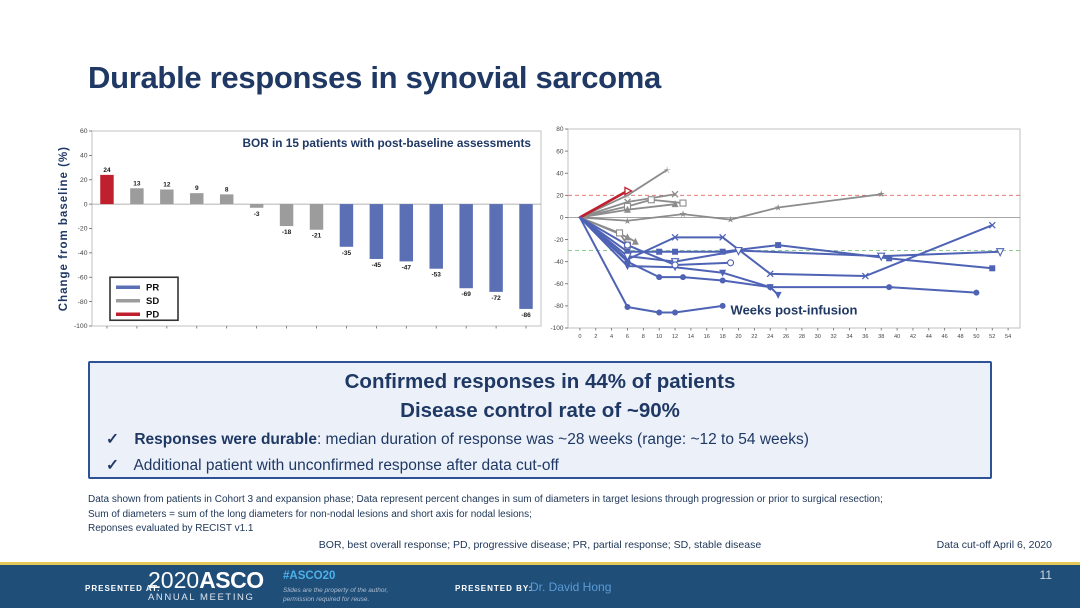 This screenshot has height=608, width=1080. Describe the element at coordinates (540, 381) in the screenshot. I see `summary-headline-1: Confirmed responses in 44% of patients` at that location.